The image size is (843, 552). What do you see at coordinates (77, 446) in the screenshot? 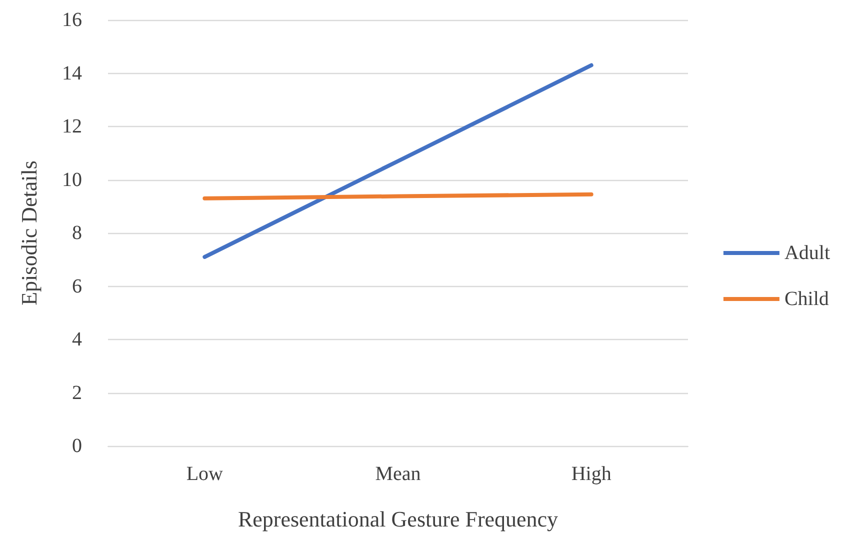
I see `y-tick-label: 0` at bounding box center [77, 446].